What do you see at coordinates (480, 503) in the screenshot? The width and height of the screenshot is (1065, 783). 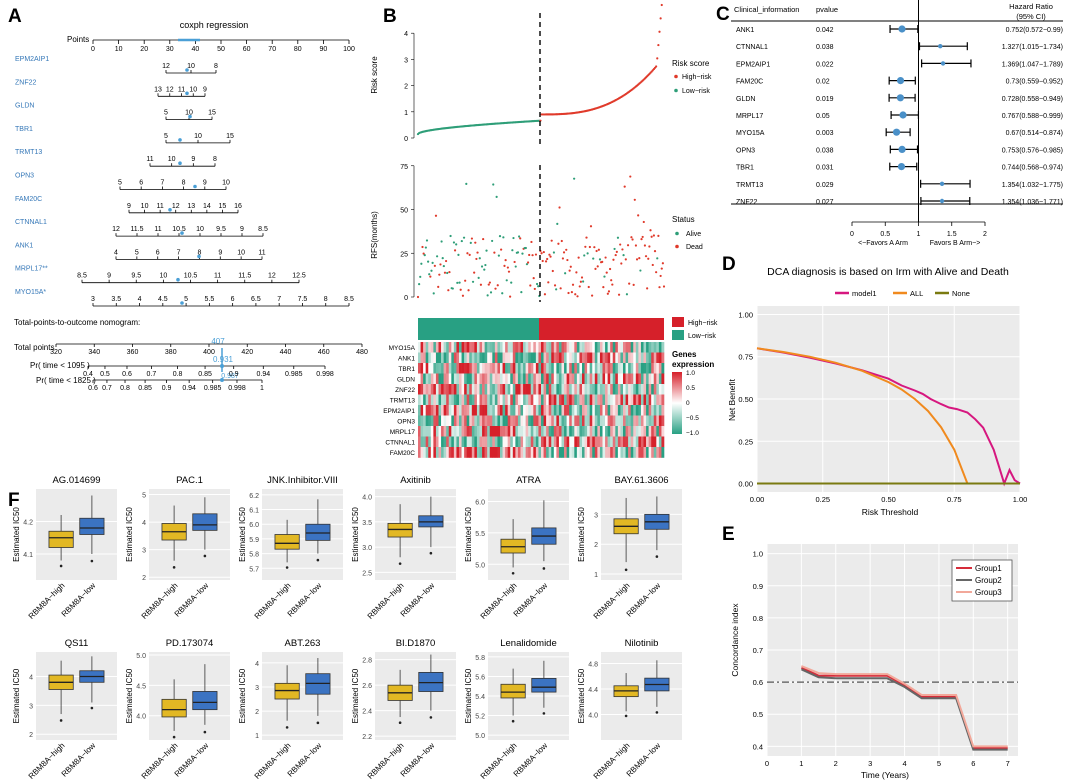 I see `y-tick-label: 6.0` at bounding box center [480, 503].